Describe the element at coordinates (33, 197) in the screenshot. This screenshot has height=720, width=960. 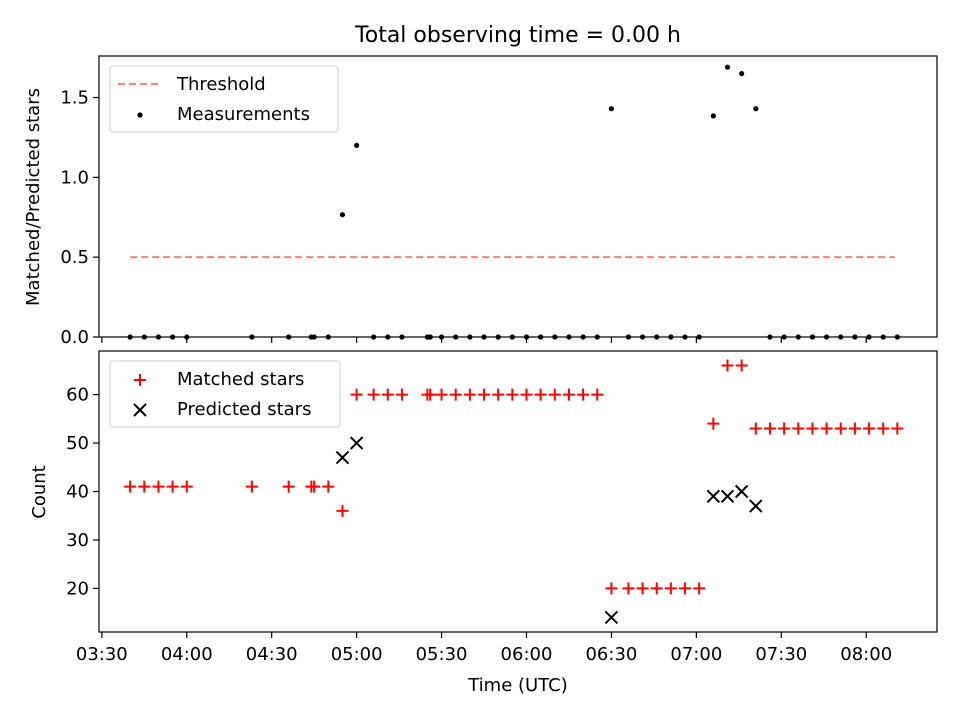
I see `top-y-axis-label: Matched/Predicted stars` at that location.